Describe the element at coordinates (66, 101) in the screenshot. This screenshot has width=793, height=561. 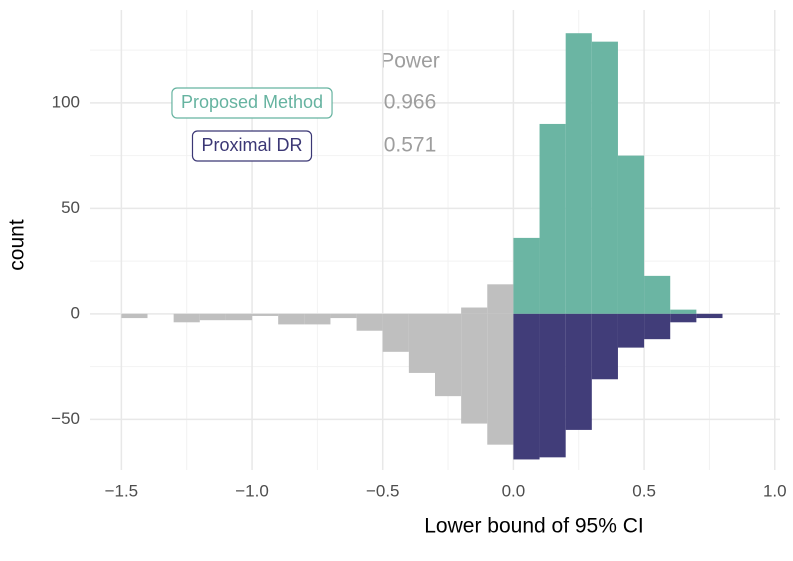
I see `y-tick-label: 100` at that location.